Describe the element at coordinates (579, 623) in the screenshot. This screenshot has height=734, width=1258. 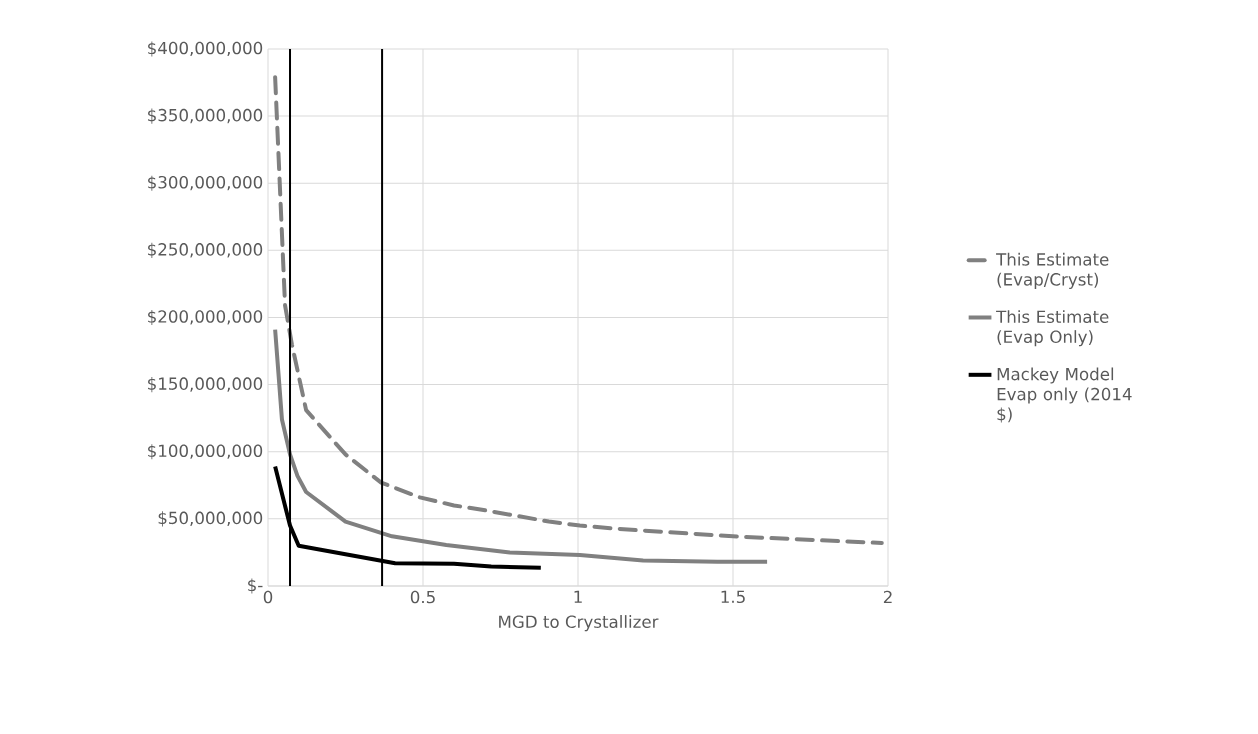
I see `x-axis-title: MGD to Crystallizer` at that location.